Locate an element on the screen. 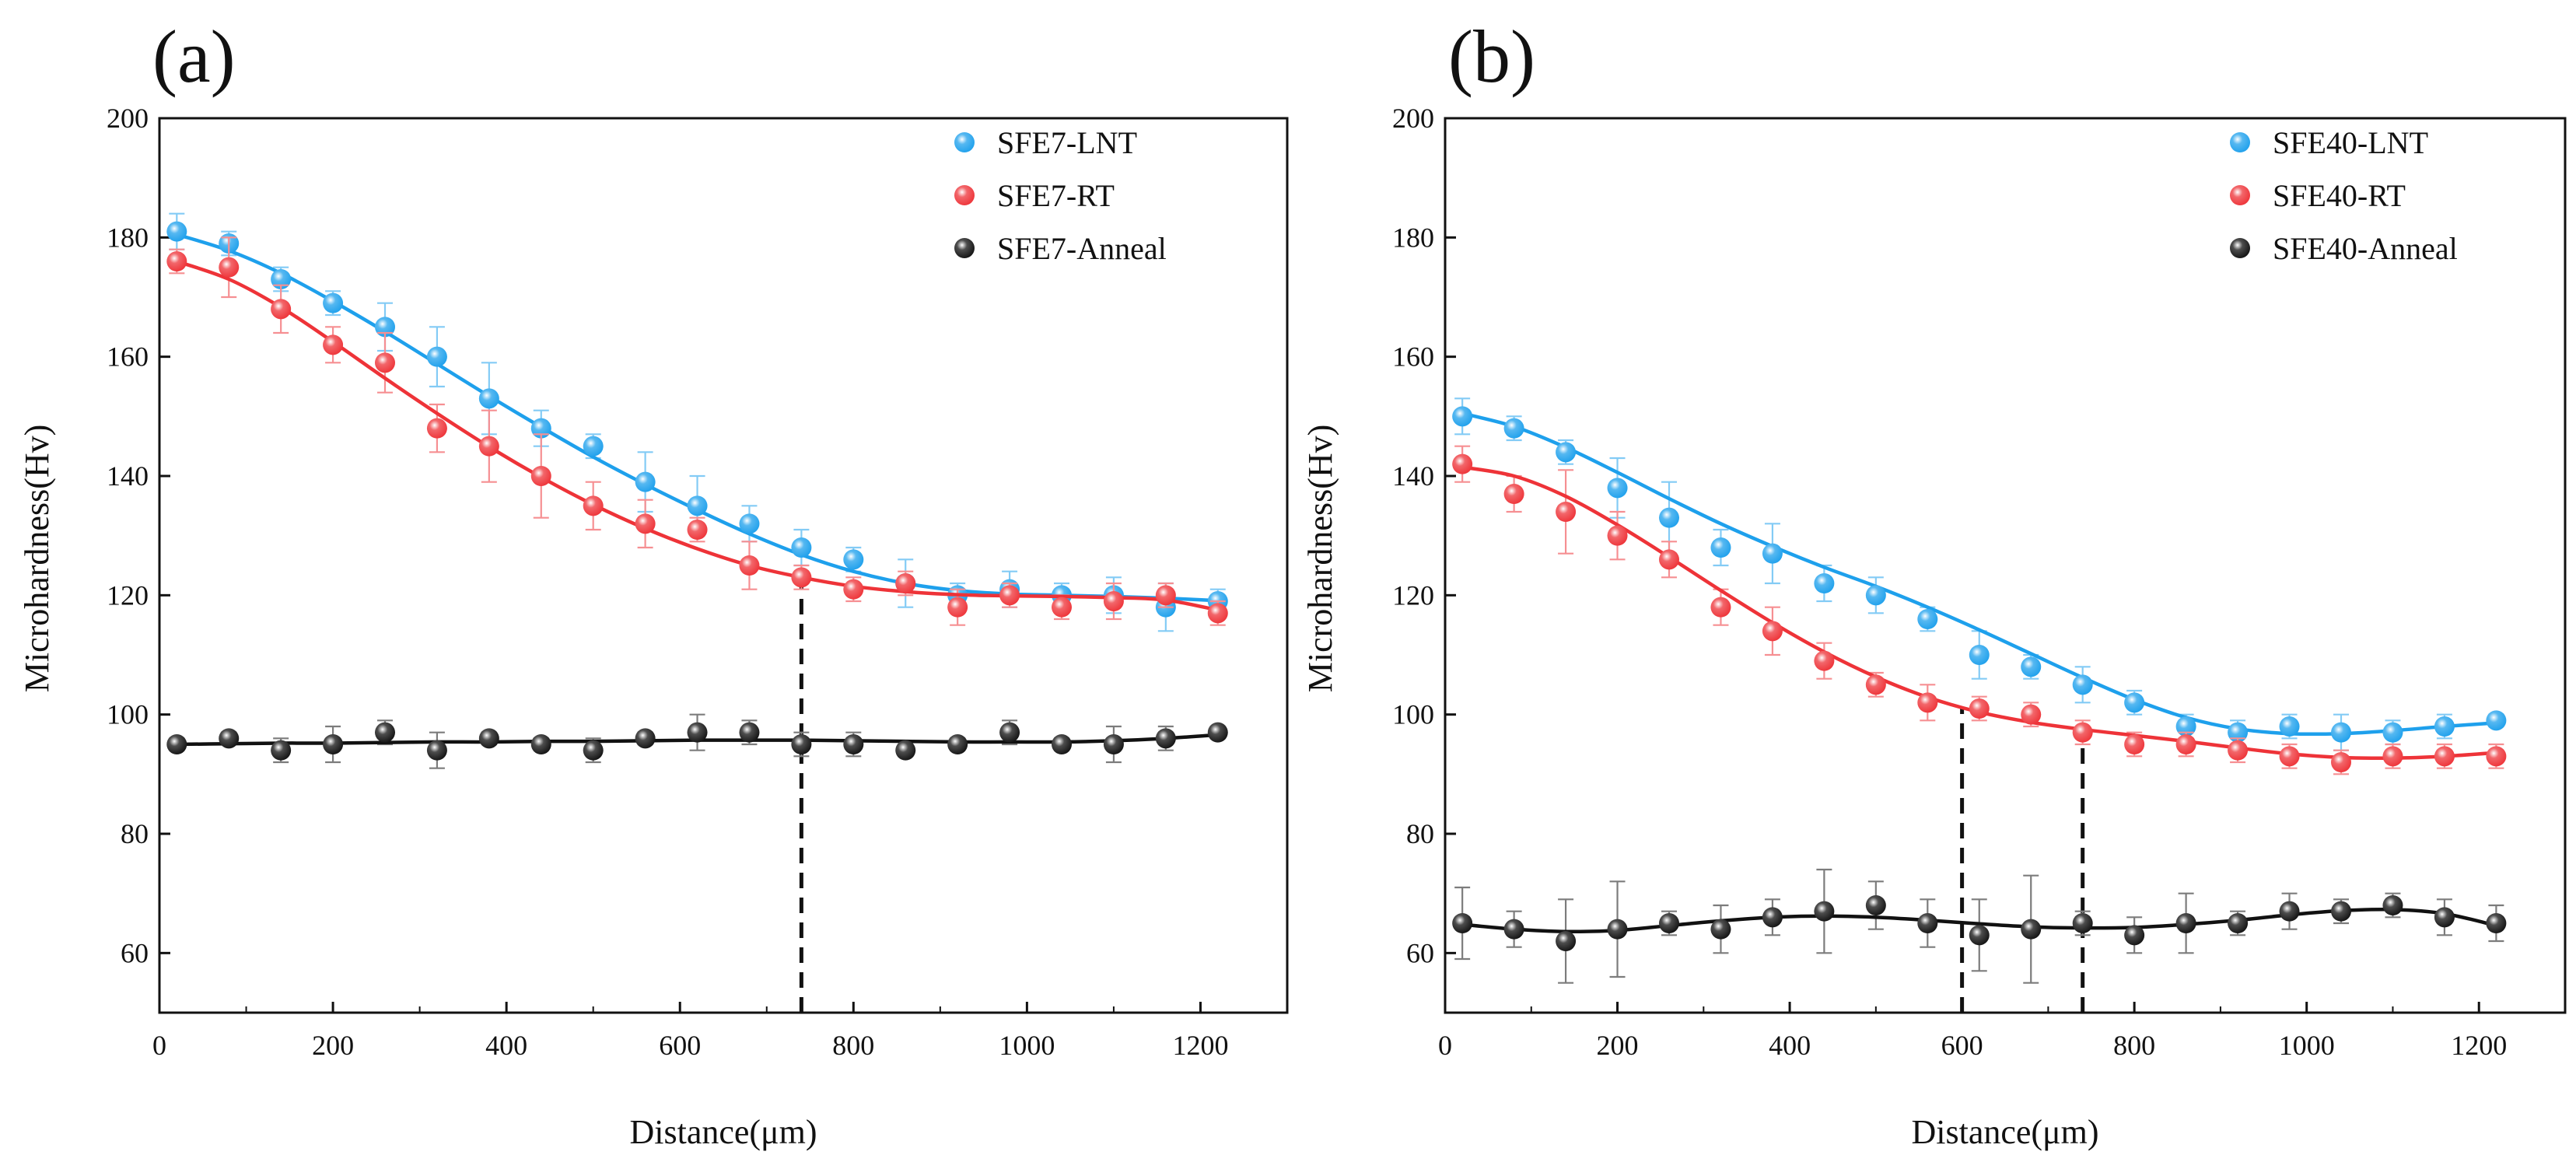 This screenshot has width=2576, height=1176. panel-a-y-axis-title: Microhardness(Hv) is located at coordinates (37, 559).